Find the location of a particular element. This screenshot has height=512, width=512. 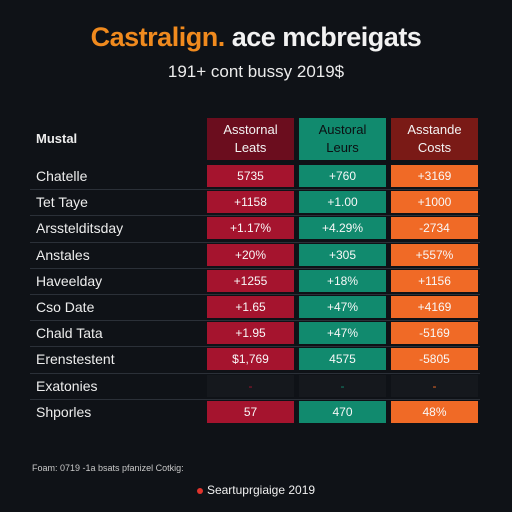

title: Castralign. ace mcbreigats is located at coordinates (256, 37).